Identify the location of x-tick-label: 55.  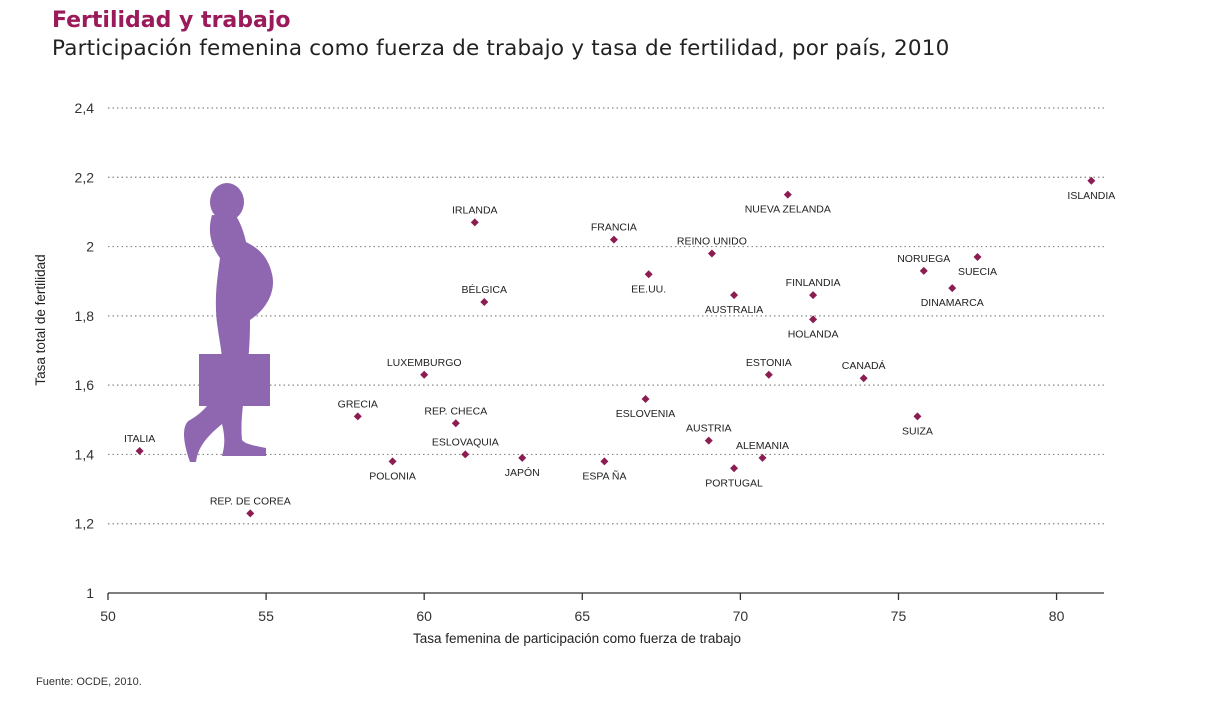
(266, 616).